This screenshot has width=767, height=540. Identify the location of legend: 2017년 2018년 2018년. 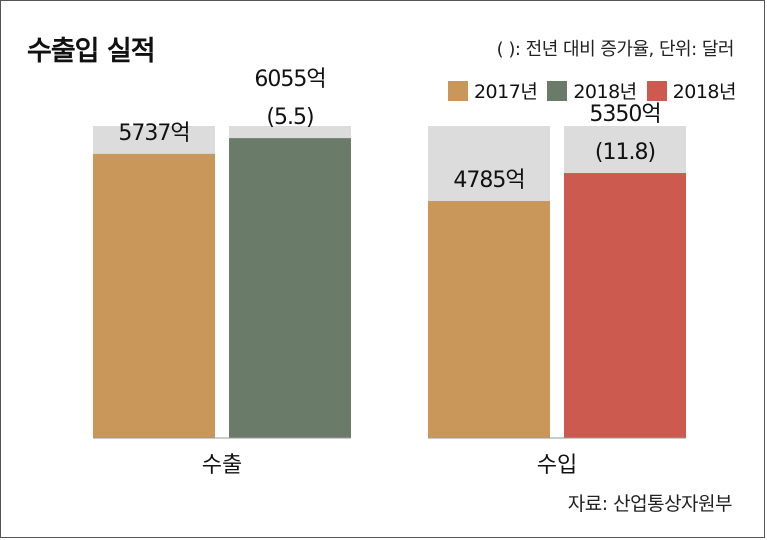
(592, 90).